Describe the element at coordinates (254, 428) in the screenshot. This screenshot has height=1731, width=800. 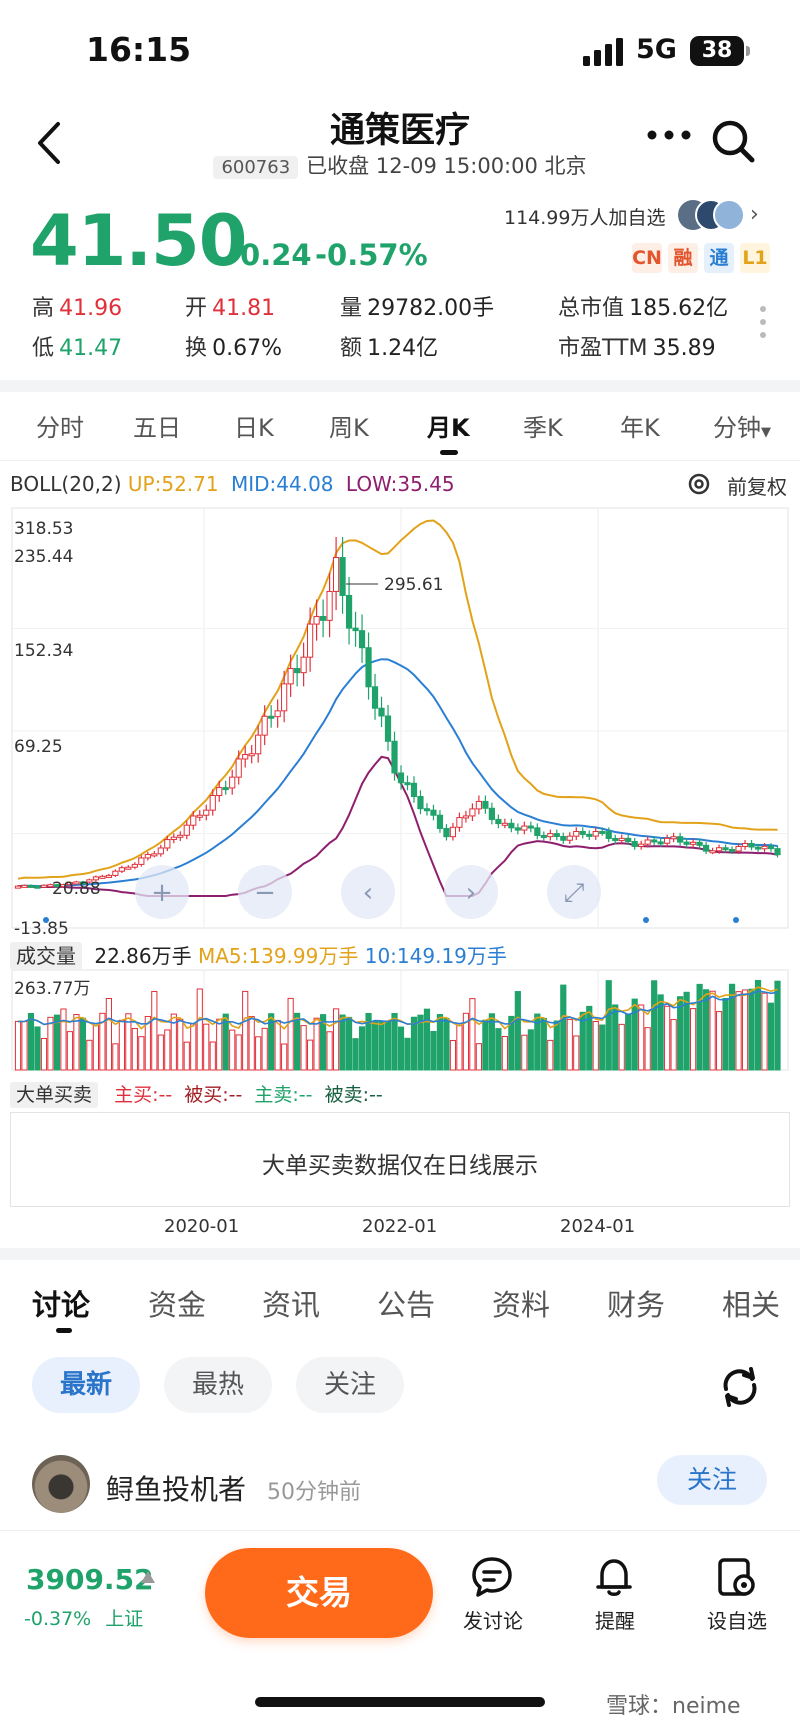
I see `tab-daily-k: 日K` at that location.